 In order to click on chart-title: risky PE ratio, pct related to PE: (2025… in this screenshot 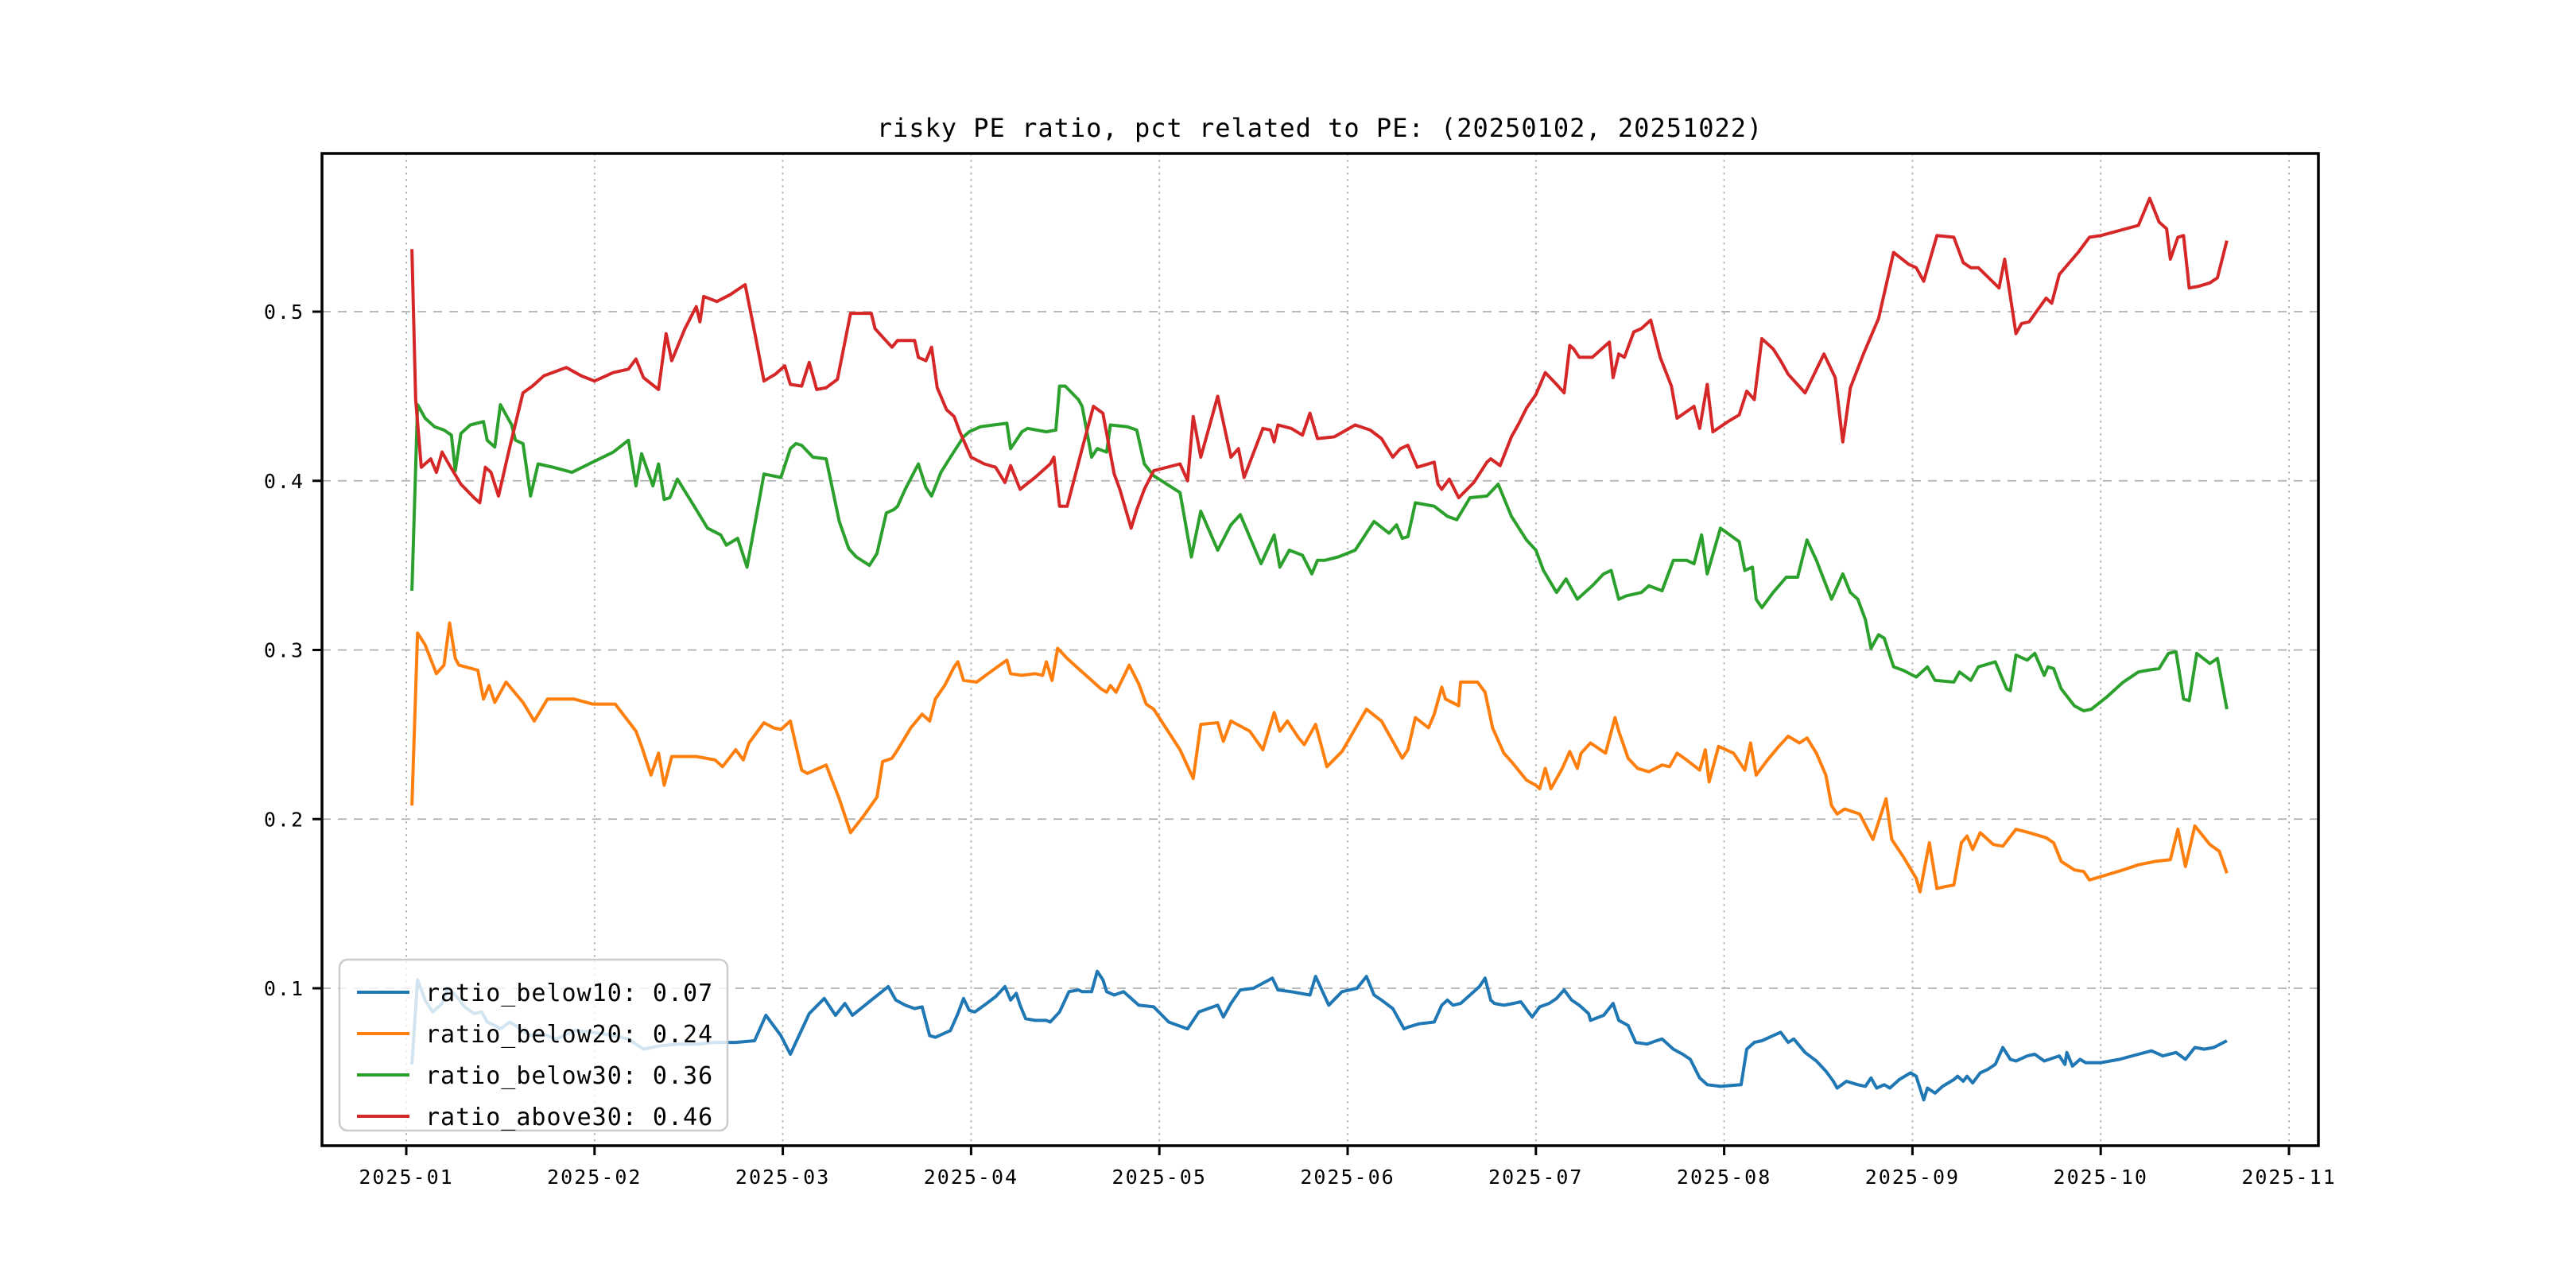, I will do `click(1320, 128)`.